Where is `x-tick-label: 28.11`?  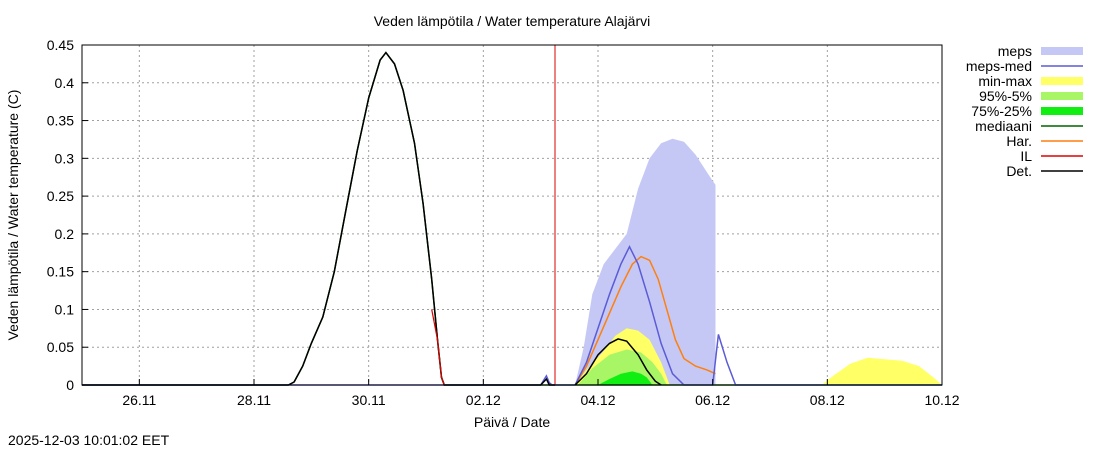 x-tick-label: 28.11 is located at coordinates (254, 400).